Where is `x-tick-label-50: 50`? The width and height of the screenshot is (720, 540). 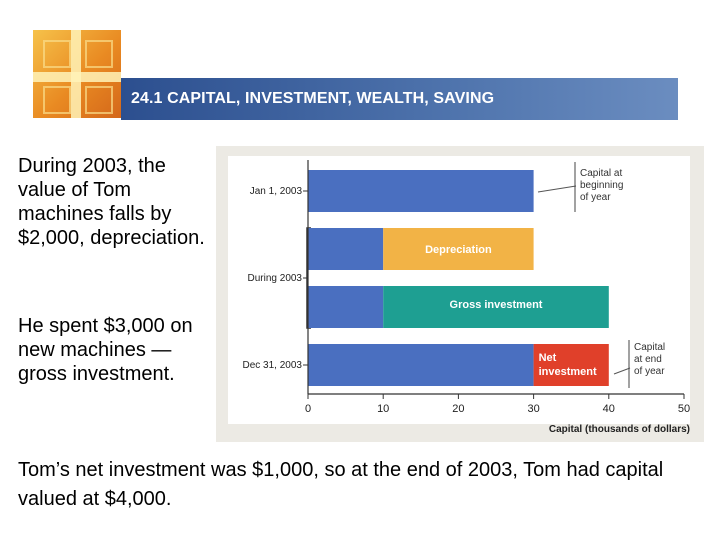
x-tick-label-50: 50 is located at coordinates (684, 409).